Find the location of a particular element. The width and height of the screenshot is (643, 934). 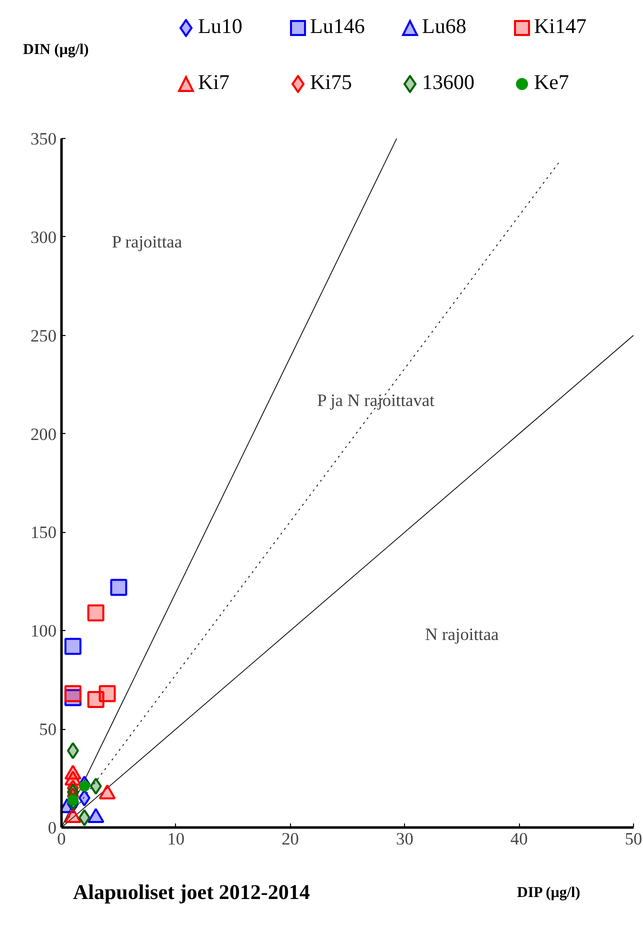

legend-label: Lu10 is located at coordinates (220, 26).